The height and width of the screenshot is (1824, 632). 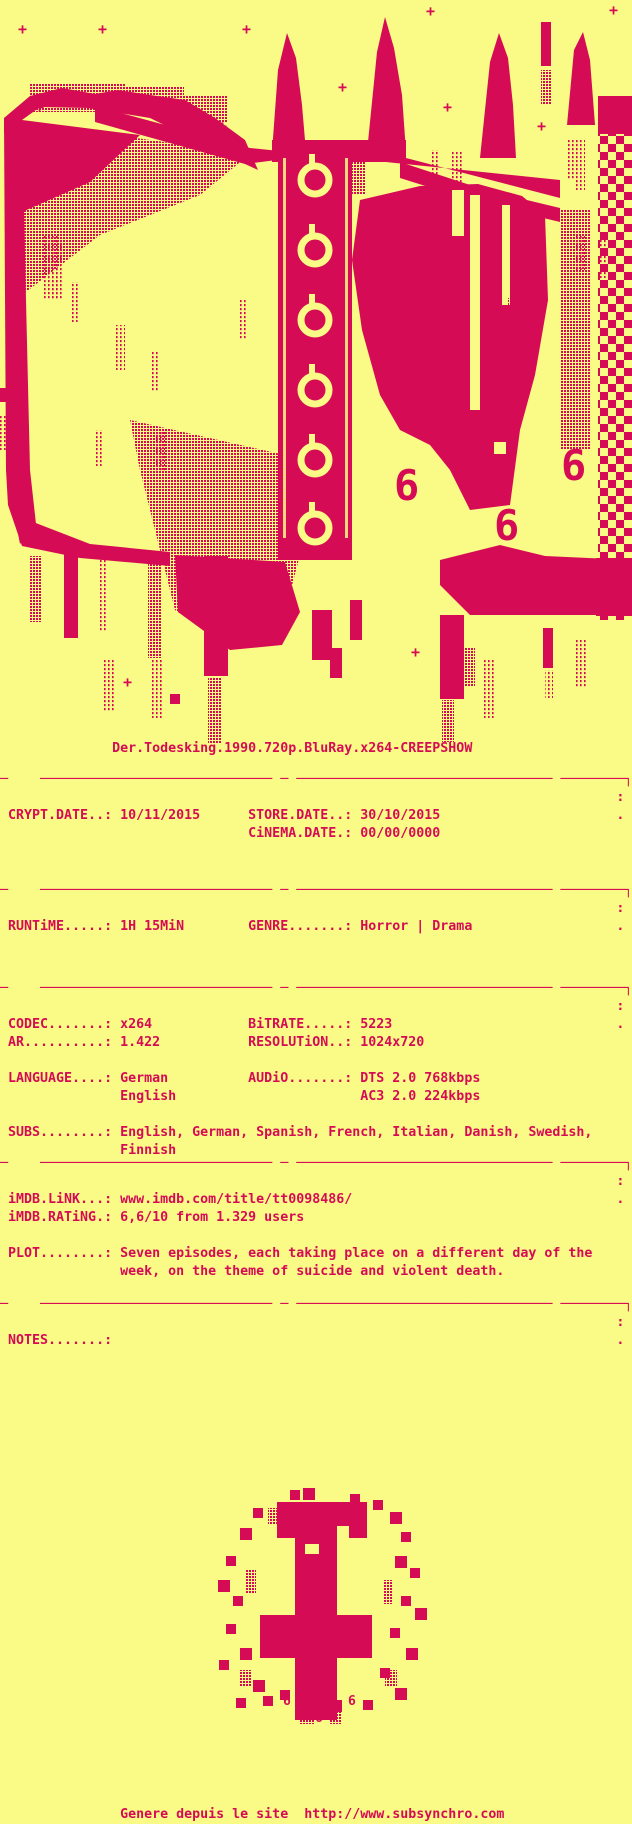 What do you see at coordinates (152, 367) in the screenshot?
I see `book-left-page` at bounding box center [152, 367].